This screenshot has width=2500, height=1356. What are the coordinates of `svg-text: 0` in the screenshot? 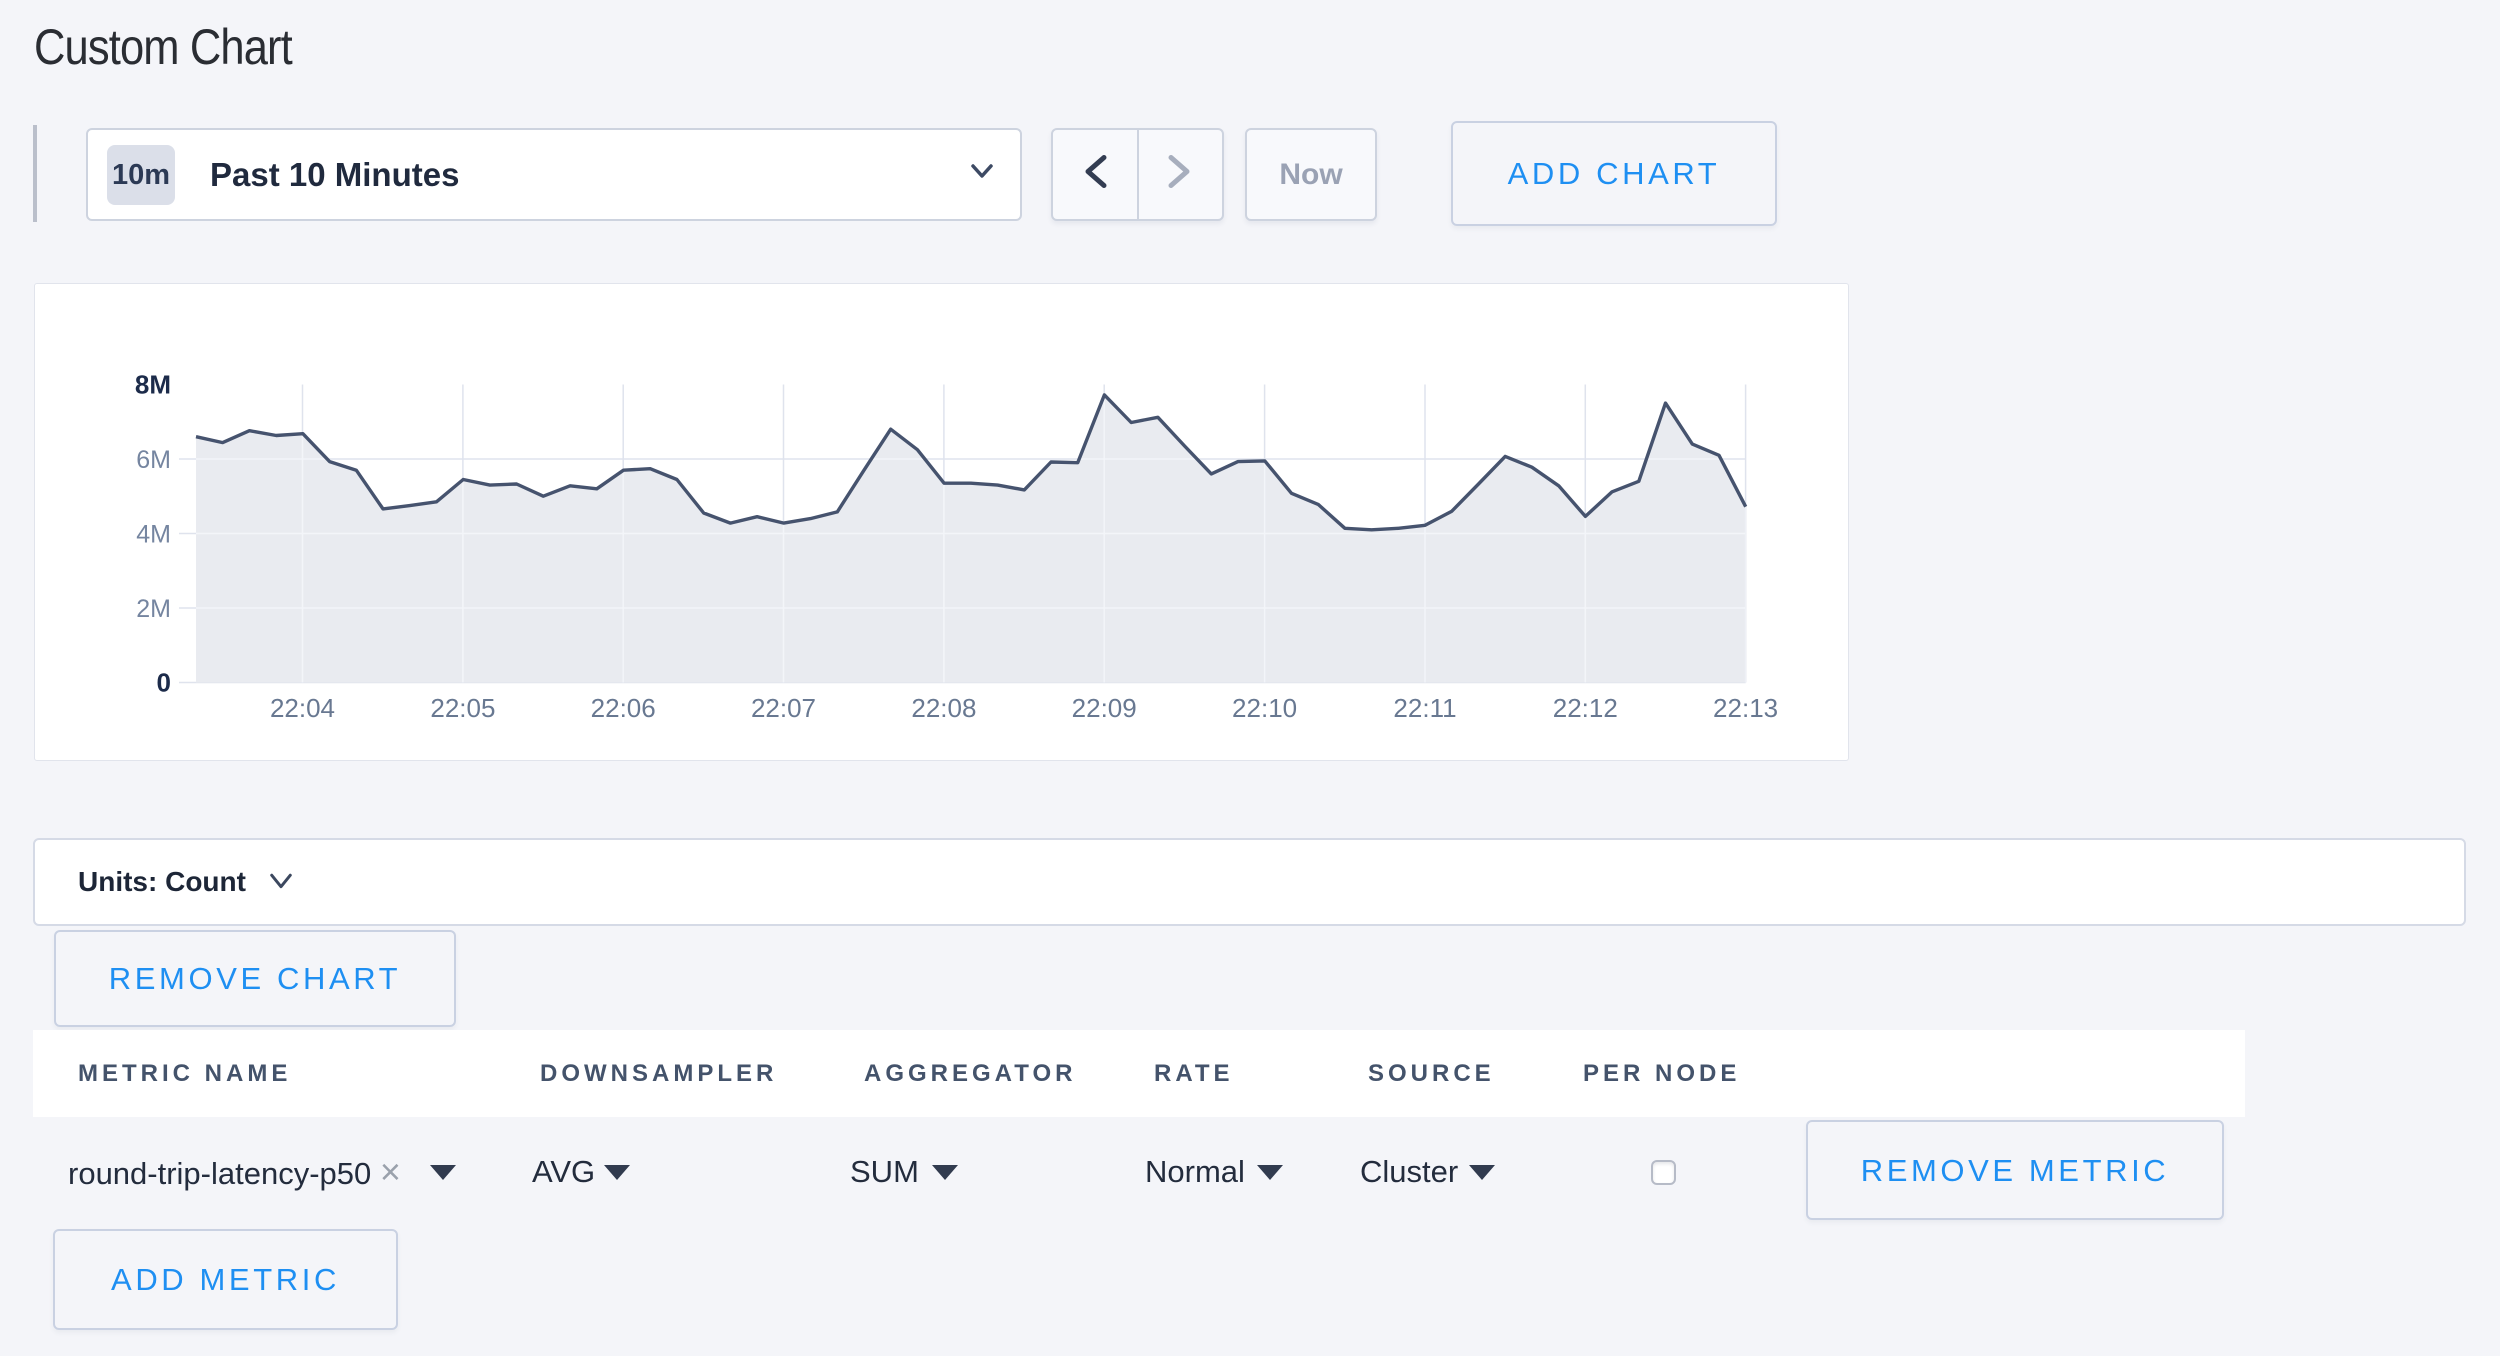 It's located at (164, 683).